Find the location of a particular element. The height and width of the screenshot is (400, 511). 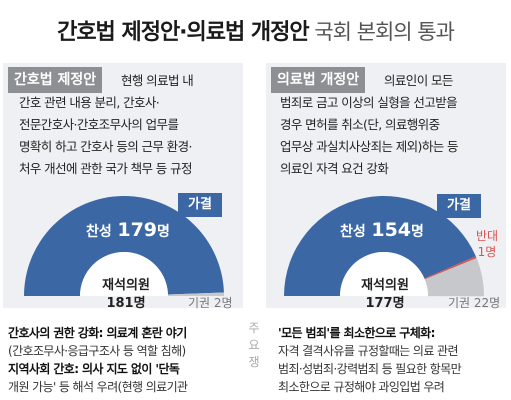

desc-line: 의료인 자격 요건 강화 is located at coordinates (334, 168).